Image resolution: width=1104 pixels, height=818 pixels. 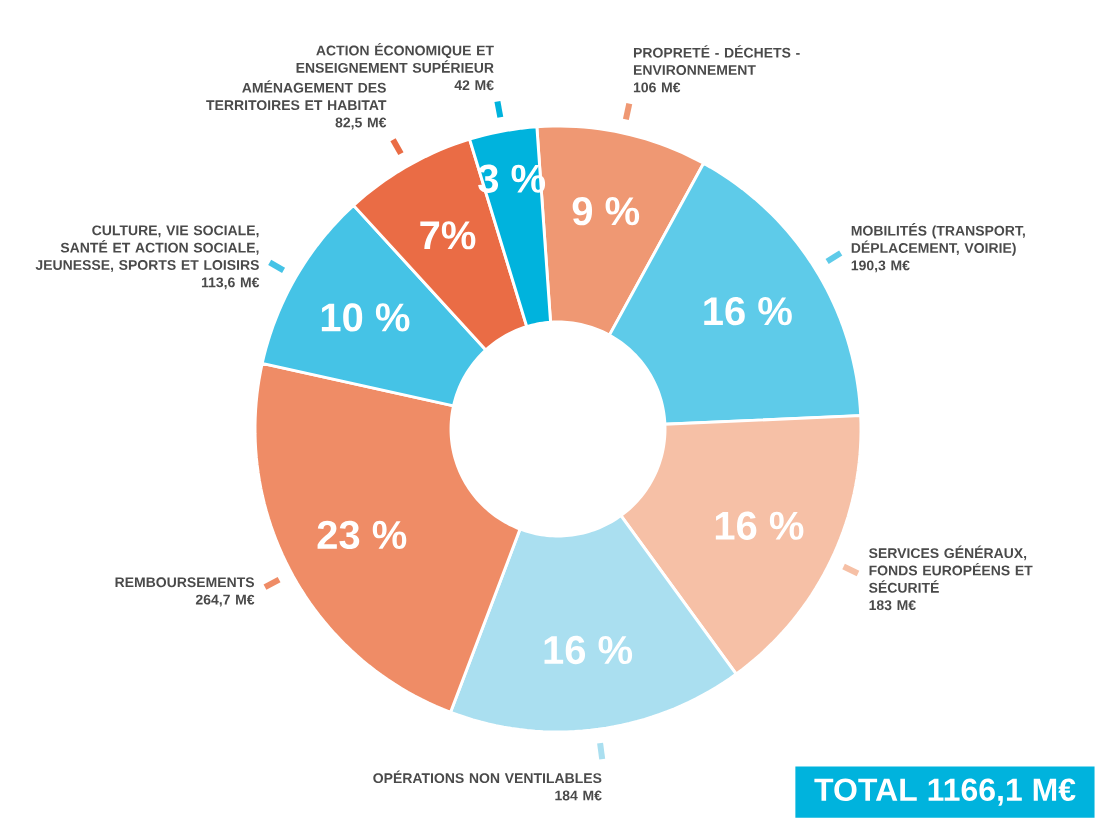 I want to click on text: 9 %, so click(x=606, y=211).